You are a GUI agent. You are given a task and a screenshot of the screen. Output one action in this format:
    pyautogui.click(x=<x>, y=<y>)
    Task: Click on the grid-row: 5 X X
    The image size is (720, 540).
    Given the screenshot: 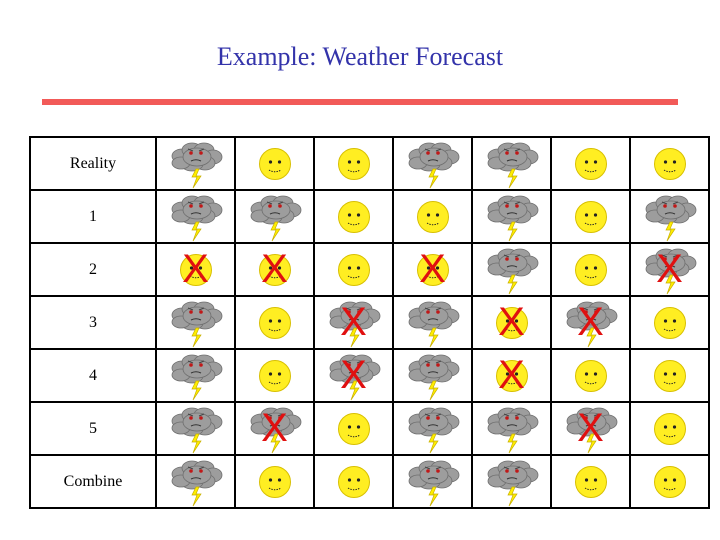 What is the action you would take?
    pyautogui.click(x=369, y=428)
    